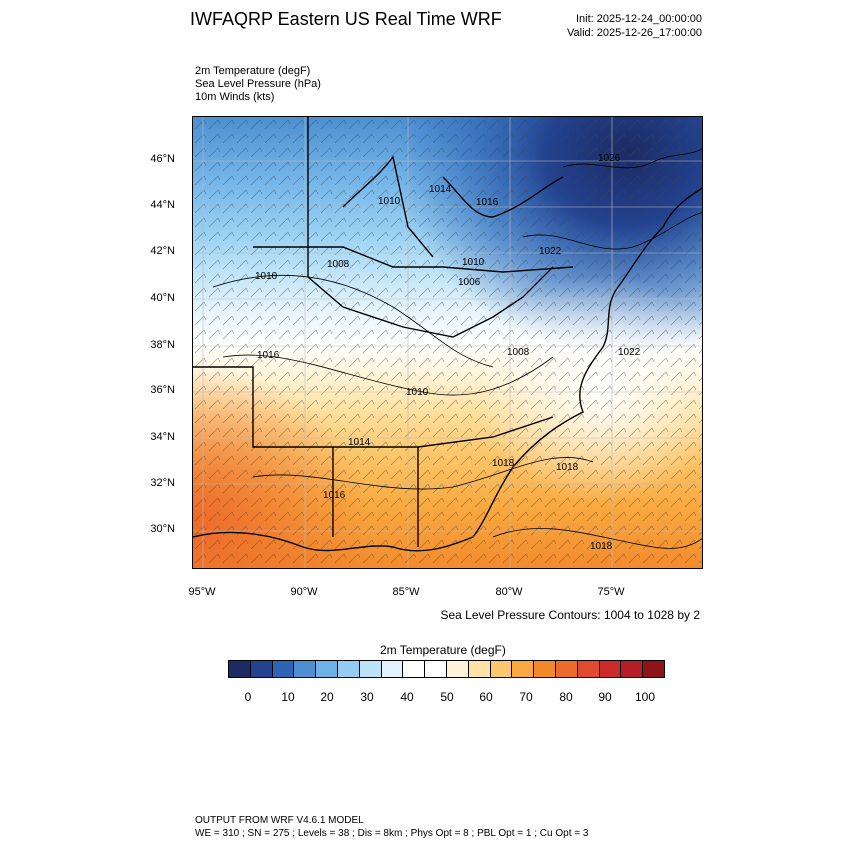 Image resolution: width=850 pixels, height=850 pixels. Describe the element at coordinates (509, 592) in the screenshot. I see `lon-label: 80°W` at that location.